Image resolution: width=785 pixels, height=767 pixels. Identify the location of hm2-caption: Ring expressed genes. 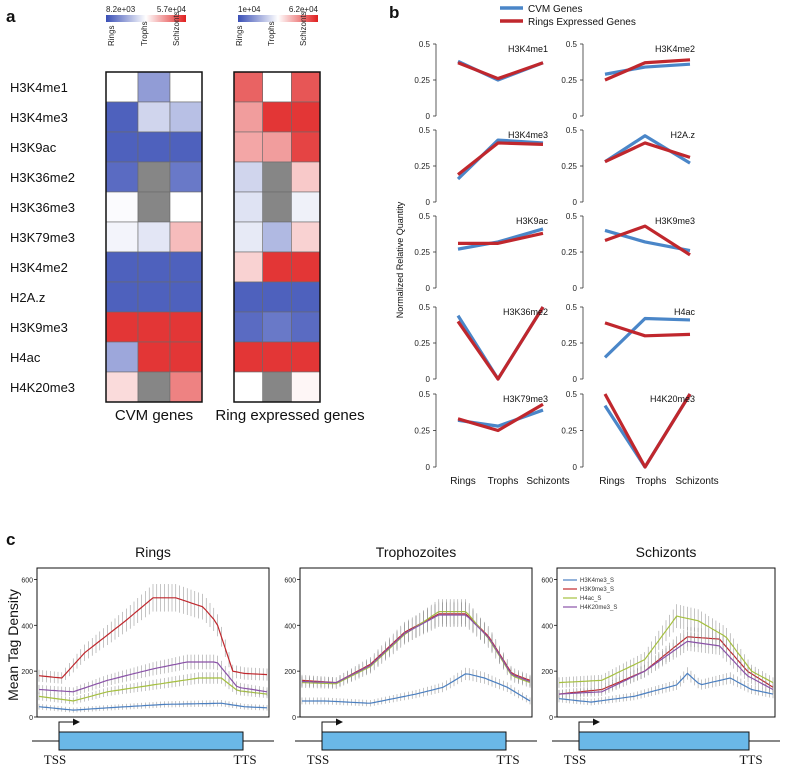
(289, 415).